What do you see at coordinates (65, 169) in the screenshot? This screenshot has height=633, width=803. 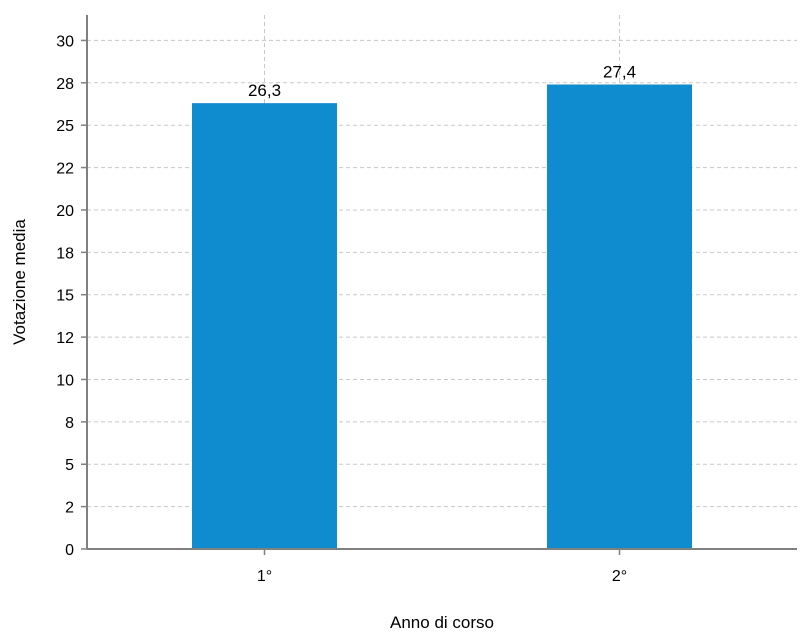 I see `y-tick-label: 22` at bounding box center [65, 169].